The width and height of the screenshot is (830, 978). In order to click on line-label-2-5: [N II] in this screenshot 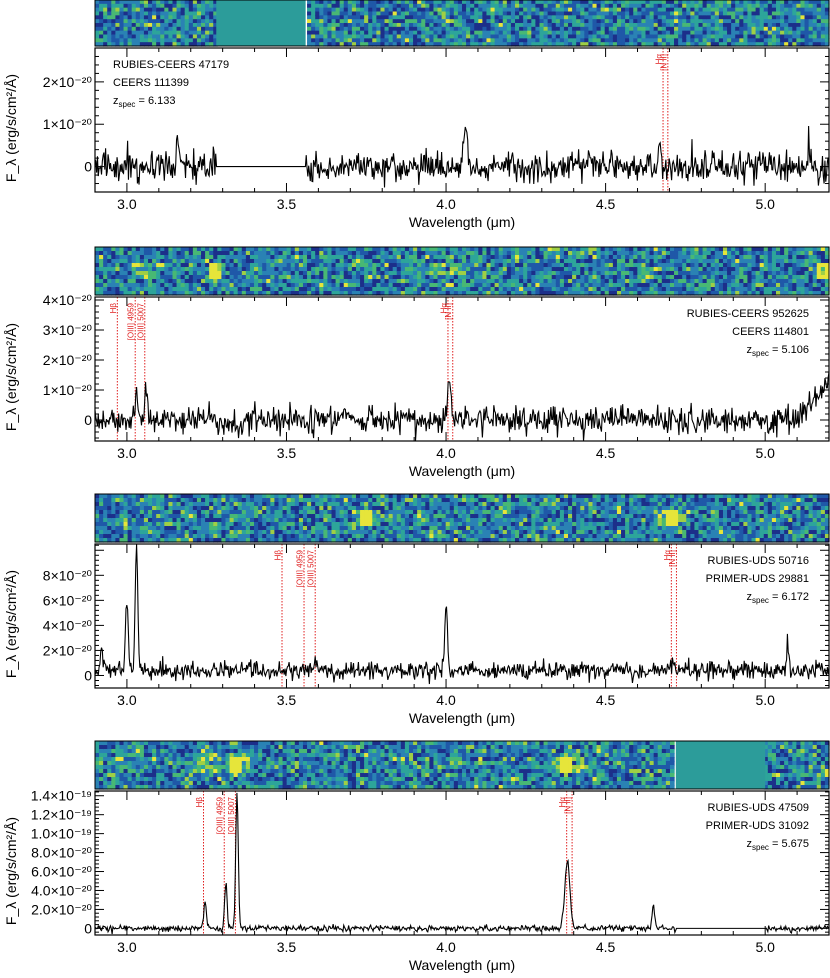, I will do `click(448, 311)`.